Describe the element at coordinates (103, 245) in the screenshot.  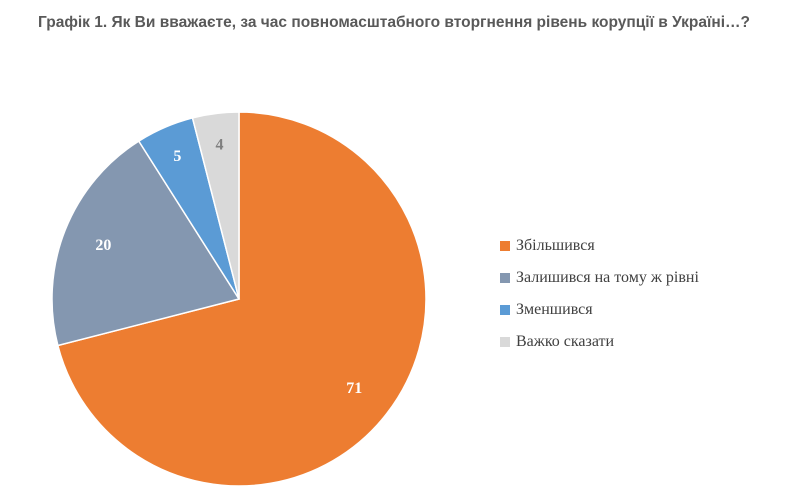
I see `data-label-same-level: 20` at that location.